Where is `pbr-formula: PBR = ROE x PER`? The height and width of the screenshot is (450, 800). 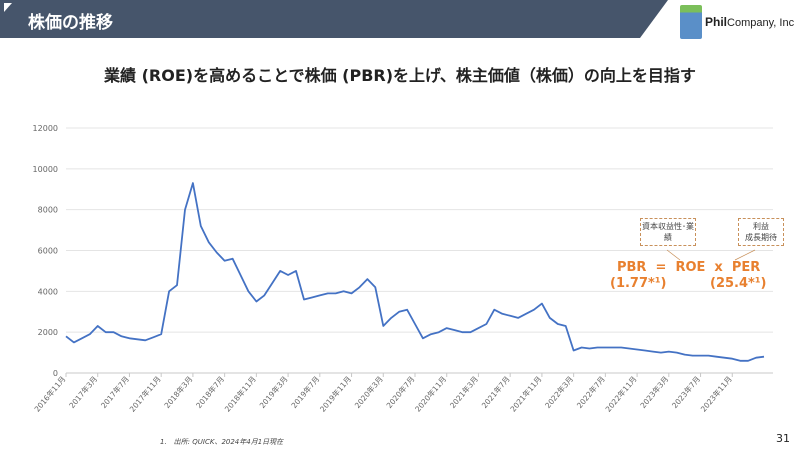 pbr-formula: PBR = ROE x PER is located at coordinates (689, 267).